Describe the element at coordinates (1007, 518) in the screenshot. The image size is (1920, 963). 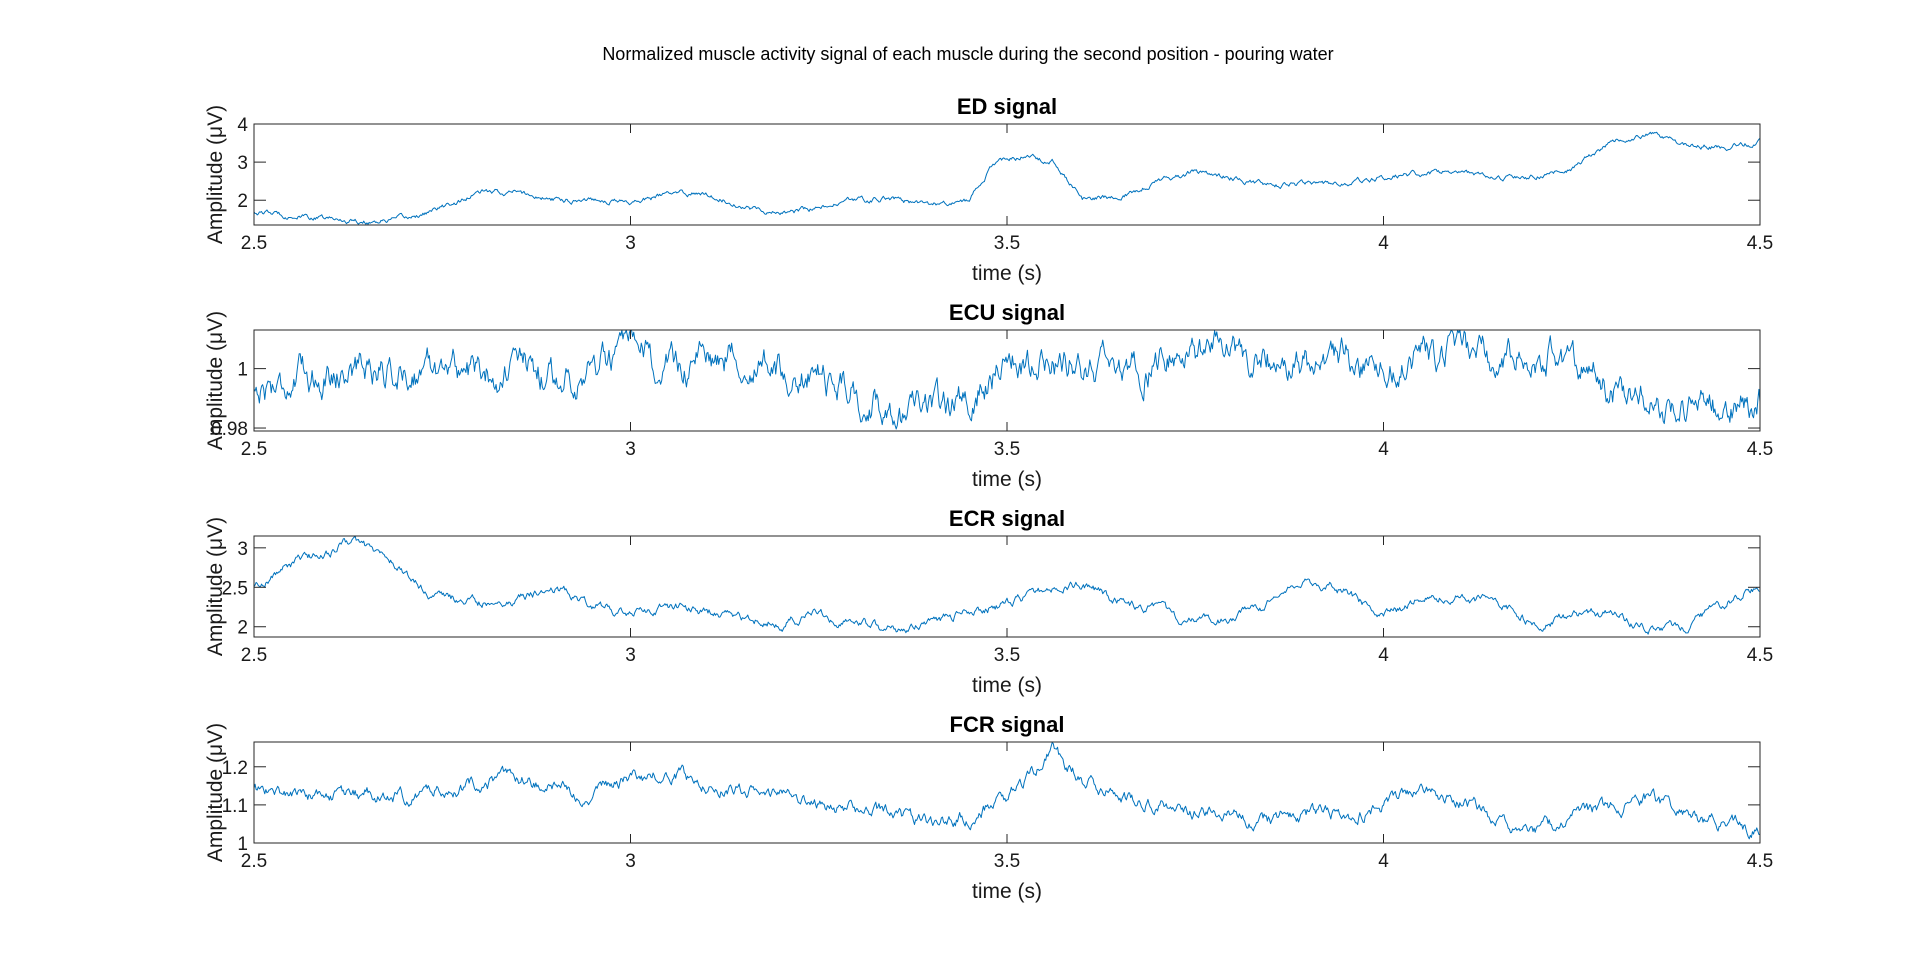
I see `subplot-title: ECR signal` at that location.